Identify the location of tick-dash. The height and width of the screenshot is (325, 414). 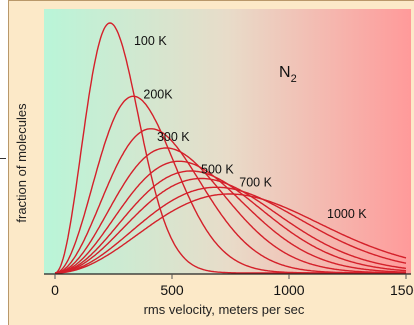
(3, 158).